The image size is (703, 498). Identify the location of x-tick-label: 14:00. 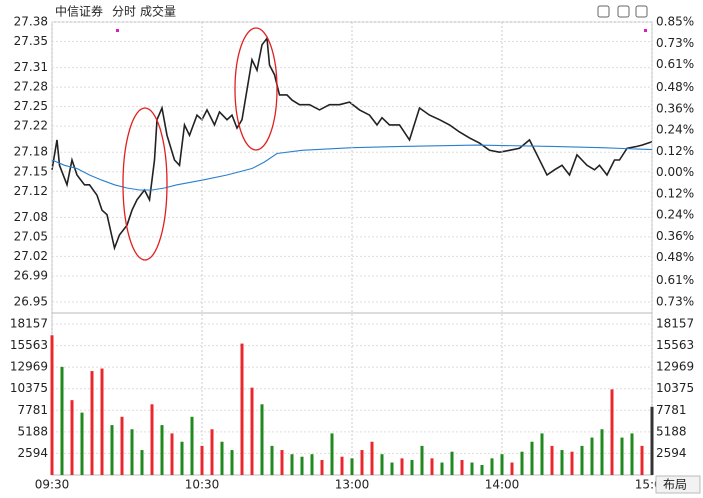
(502, 485).